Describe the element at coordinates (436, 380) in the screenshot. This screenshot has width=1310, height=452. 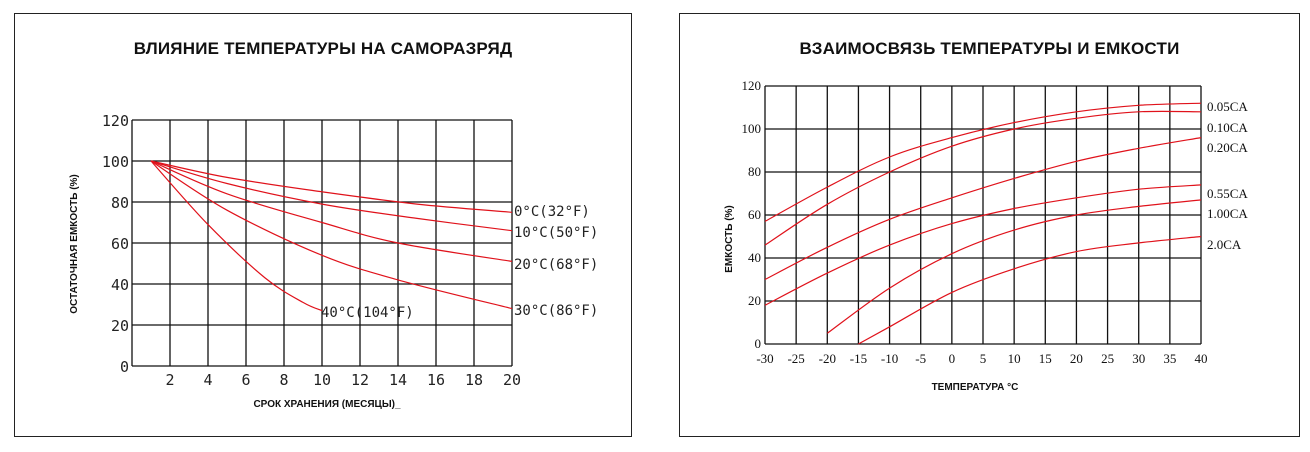
I see `x-tick-label: 16` at that location.